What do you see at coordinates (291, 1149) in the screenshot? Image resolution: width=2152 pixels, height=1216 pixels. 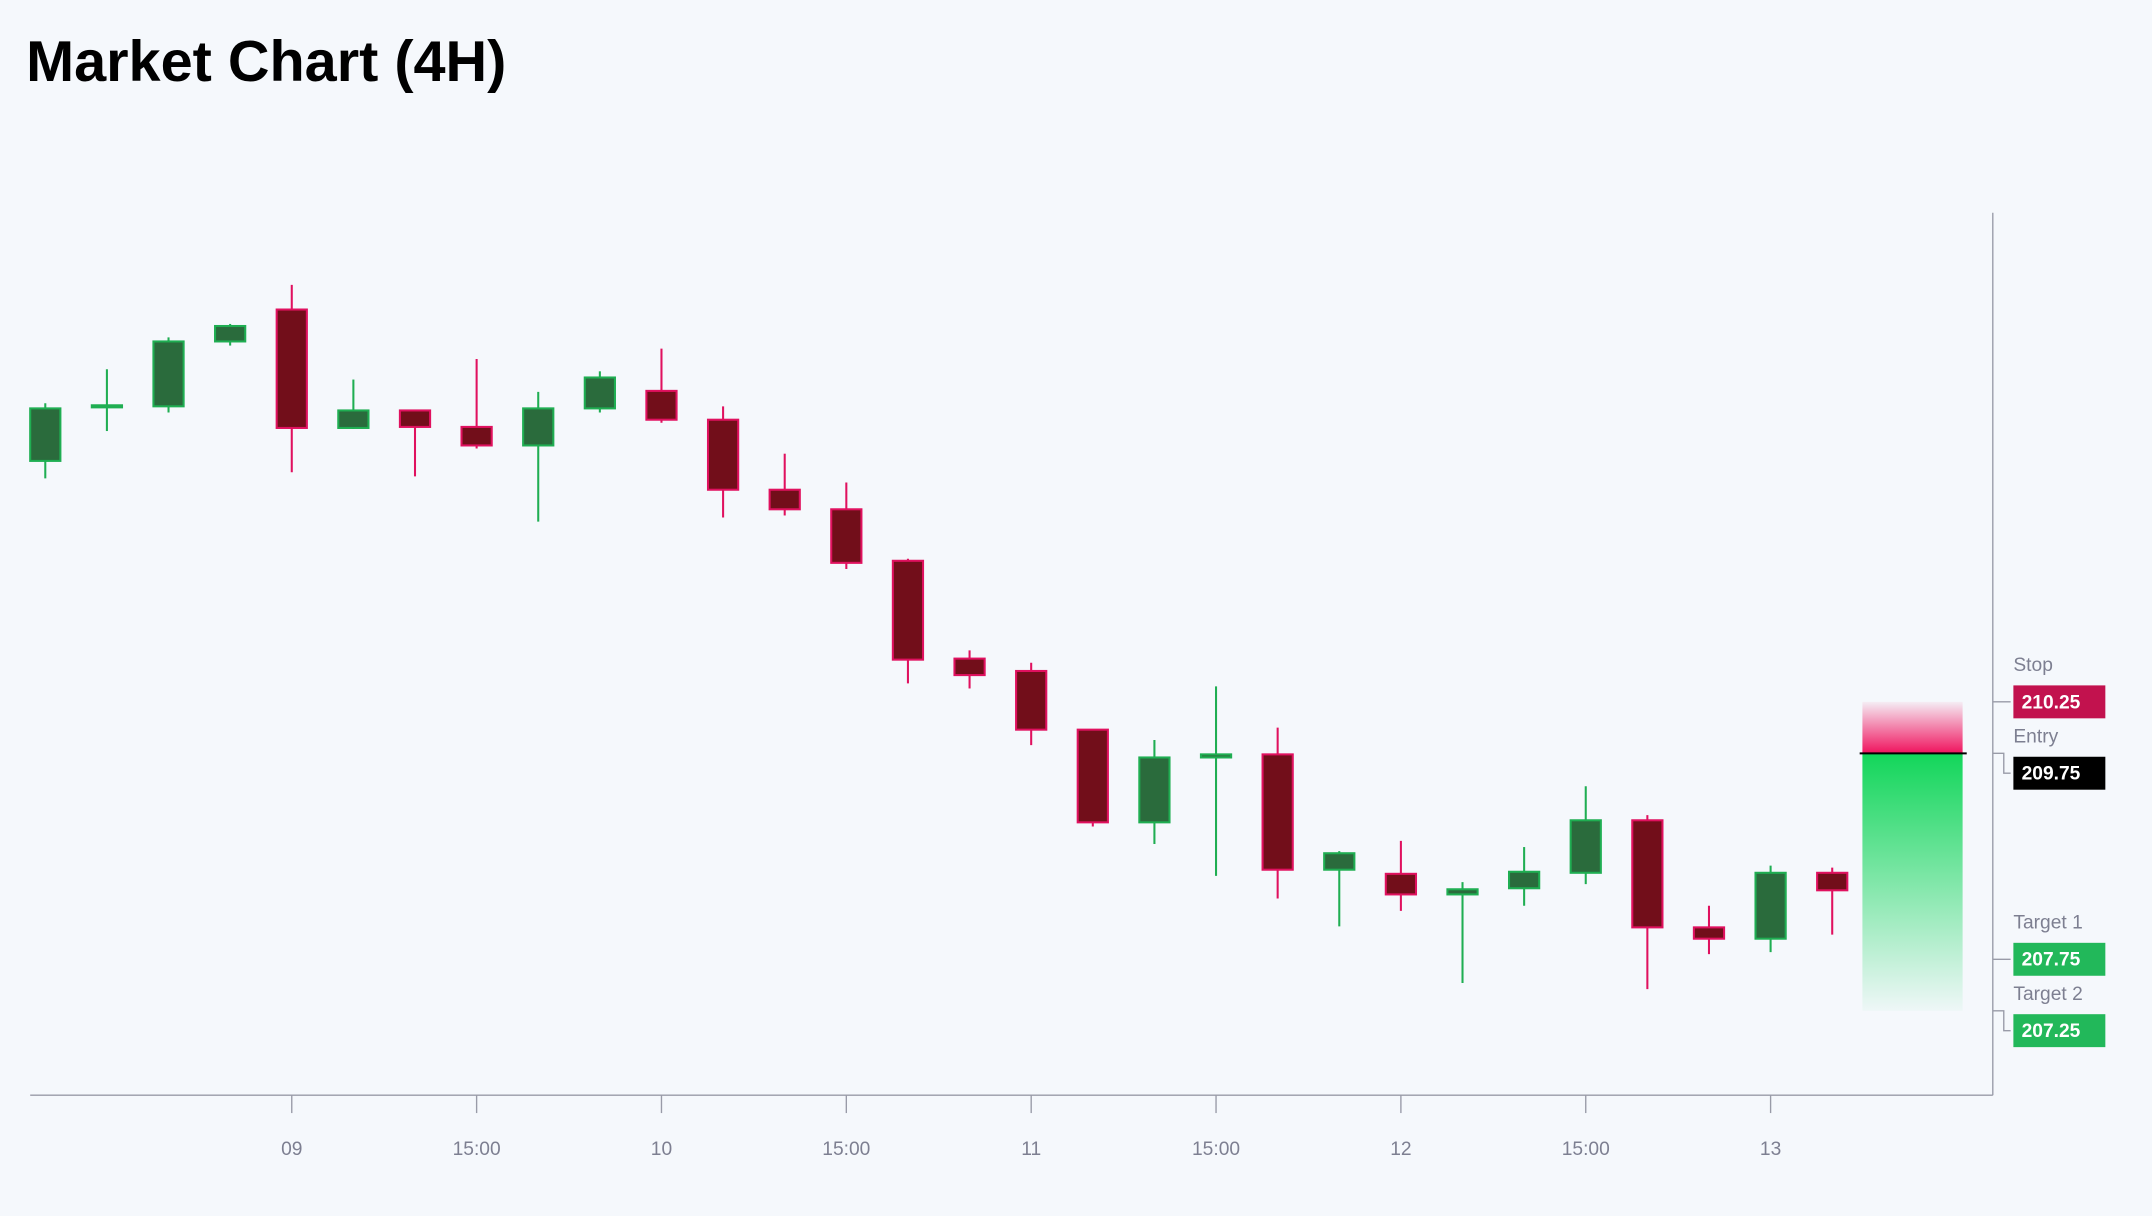 I see `x-tick-label: 09` at bounding box center [291, 1149].